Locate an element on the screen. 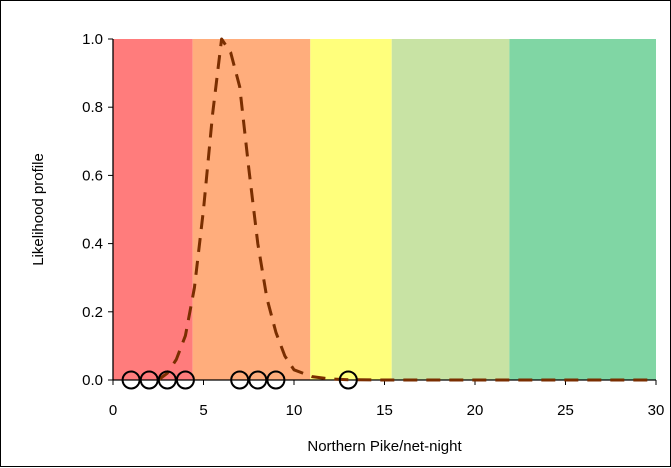 The image size is (671, 468). x-ticks: 0 5 10 15 20 25 30 is located at coordinates (387, 399).